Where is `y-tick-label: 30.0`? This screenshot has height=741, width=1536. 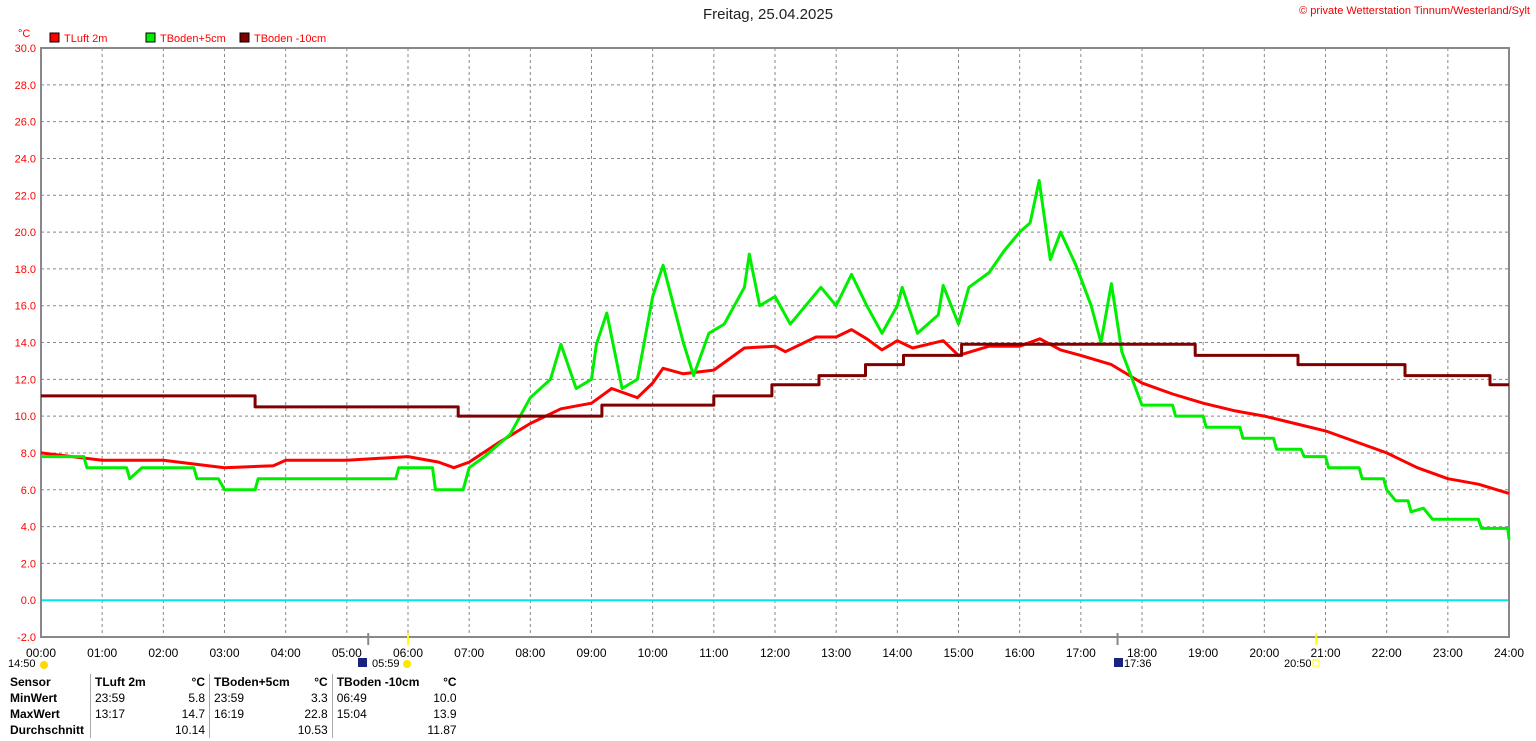
y-tick-label: 30.0 is located at coordinates (25, 49).